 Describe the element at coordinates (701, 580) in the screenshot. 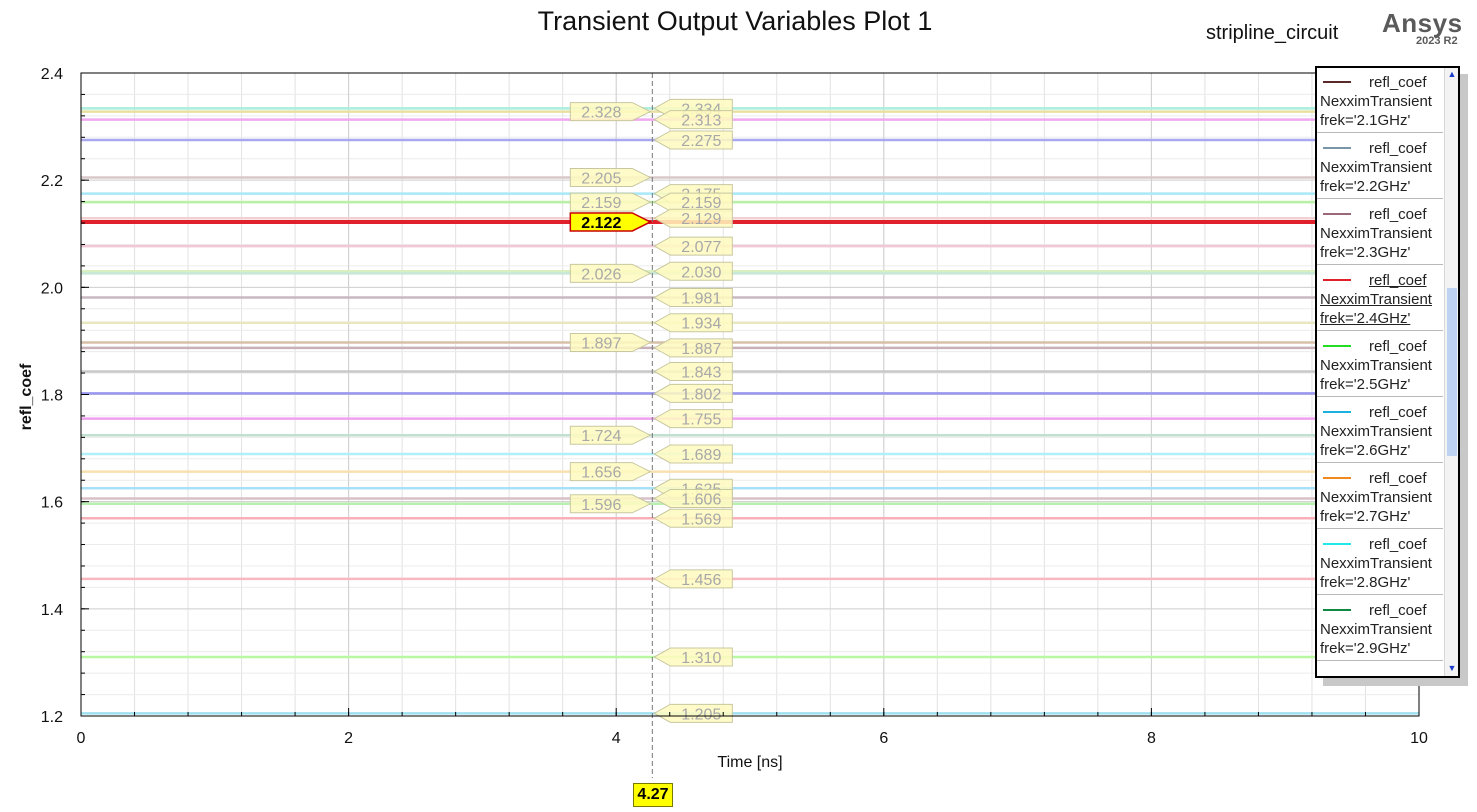

I see `marker-label-text: 1.456` at that location.